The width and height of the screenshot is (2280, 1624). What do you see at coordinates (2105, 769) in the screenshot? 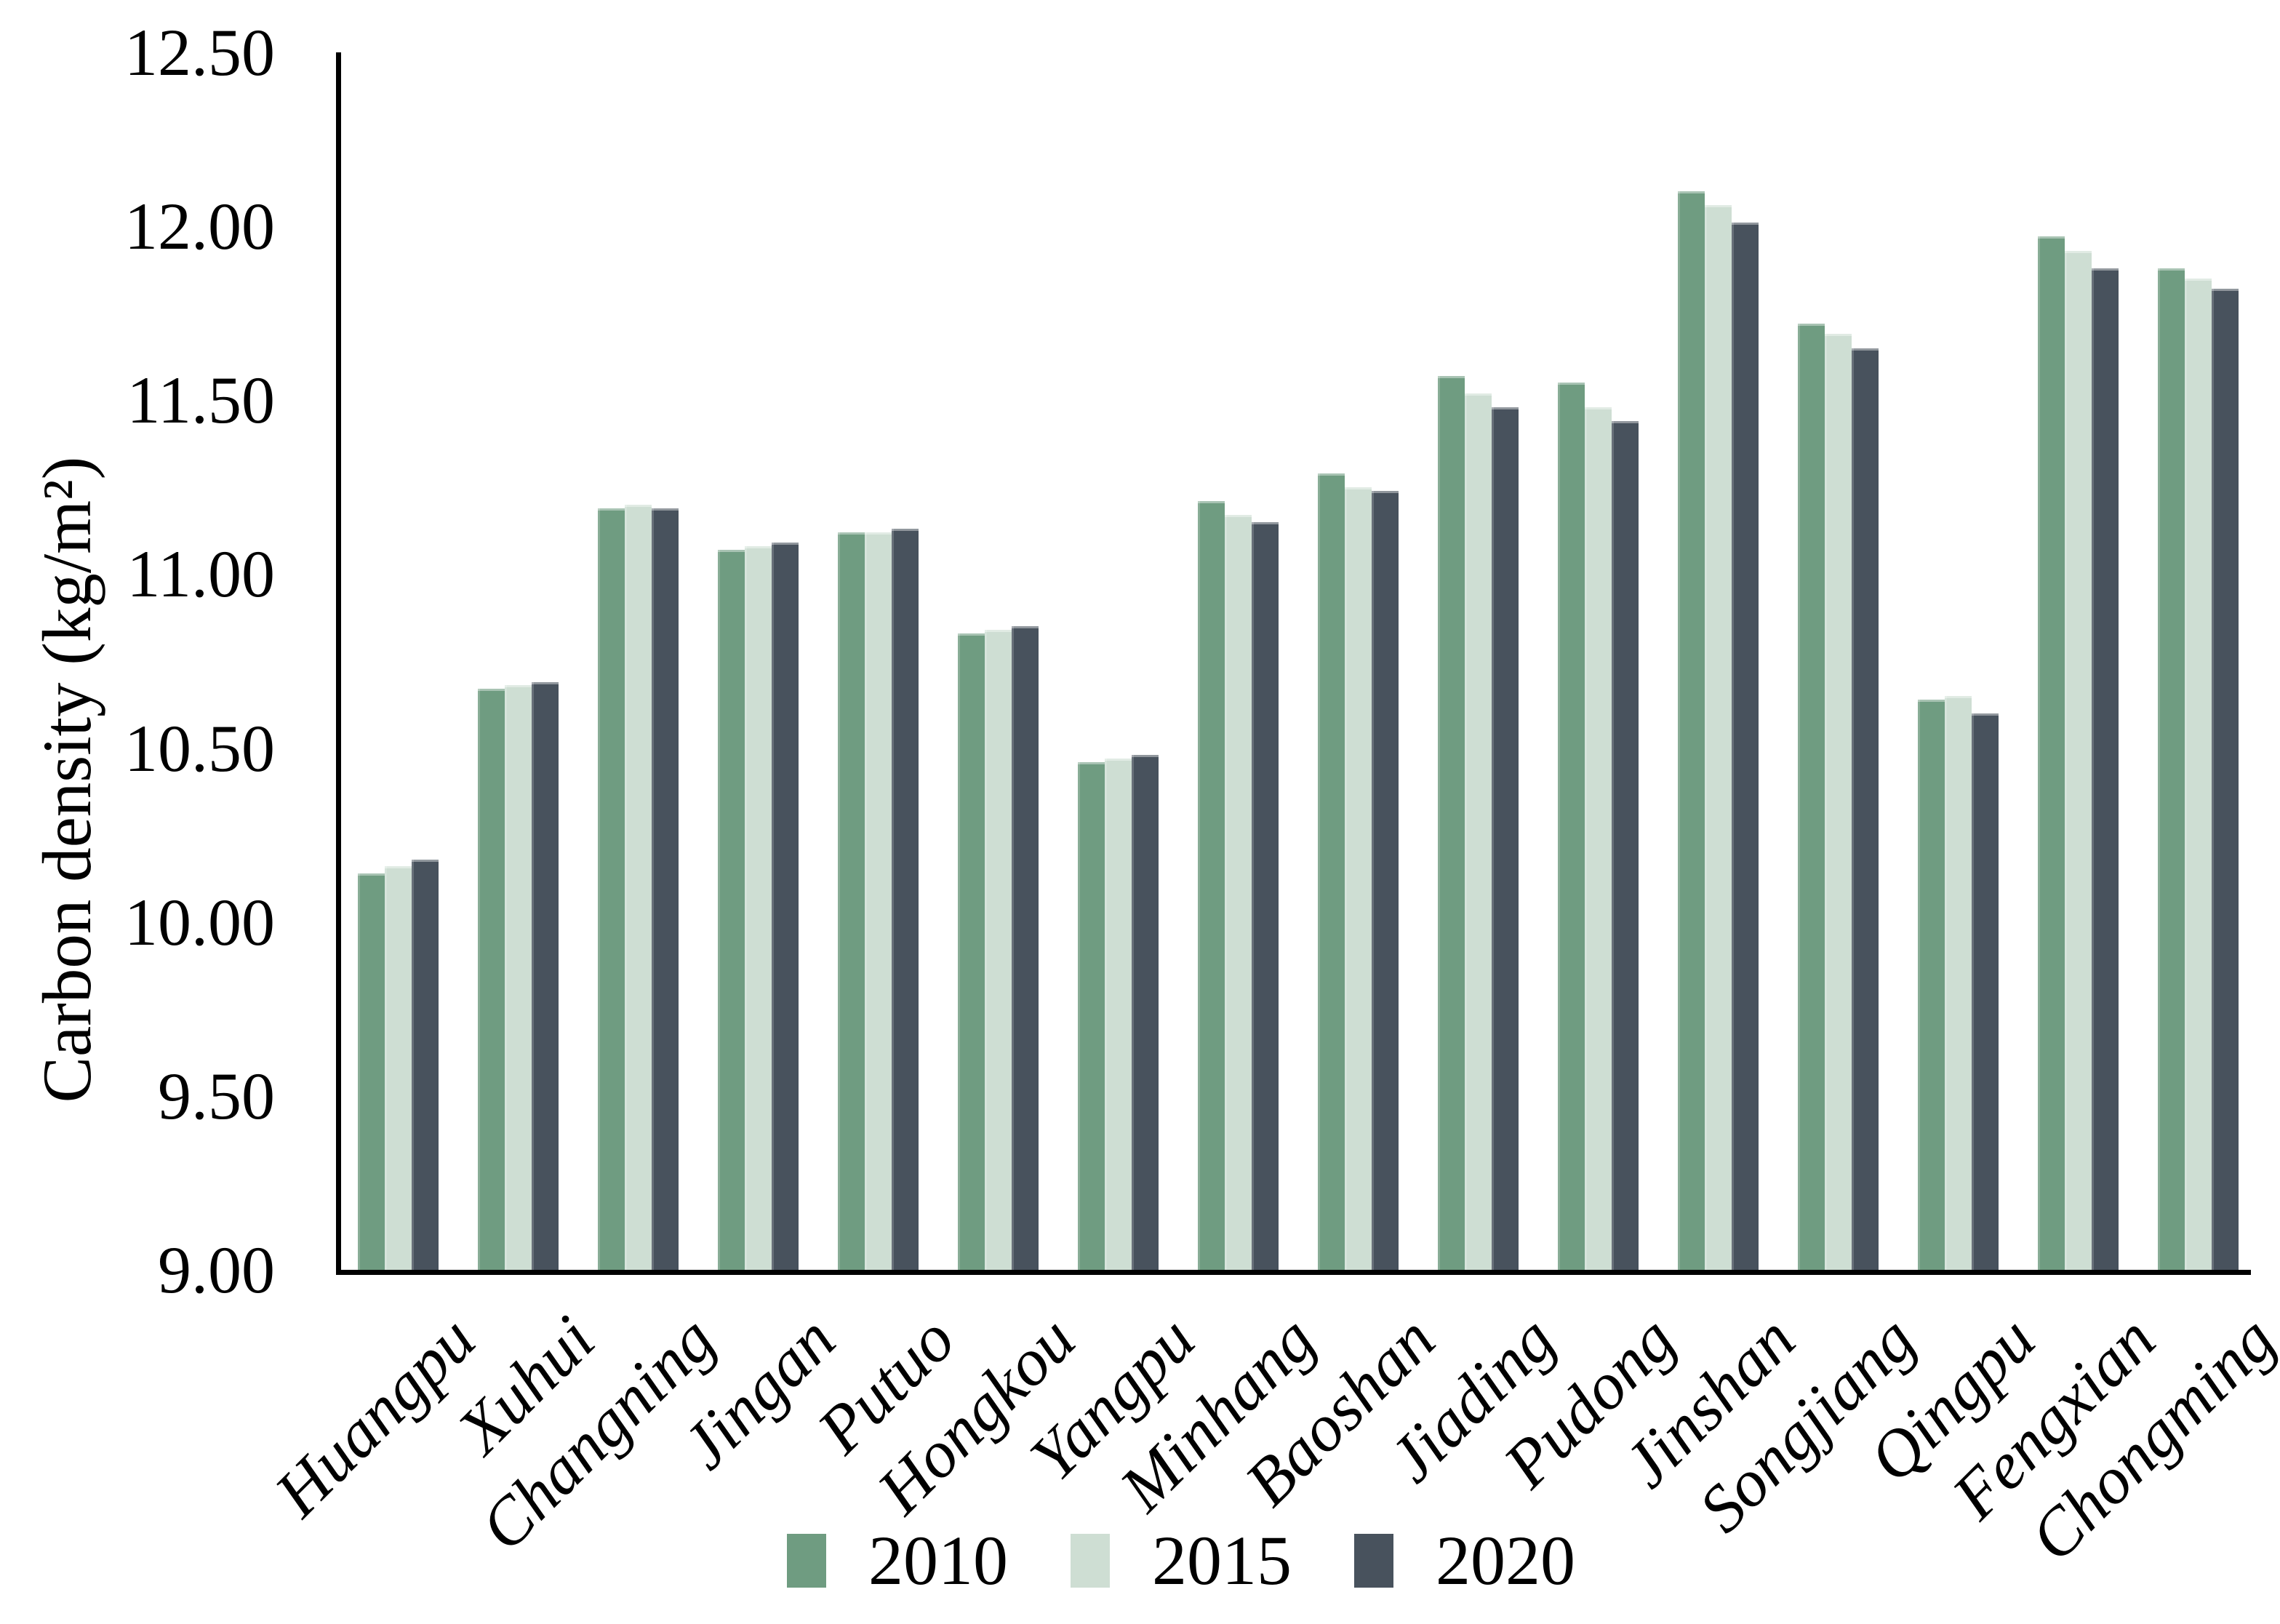
I see `bar-2020-fengxian` at bounding box center [2105, 769].